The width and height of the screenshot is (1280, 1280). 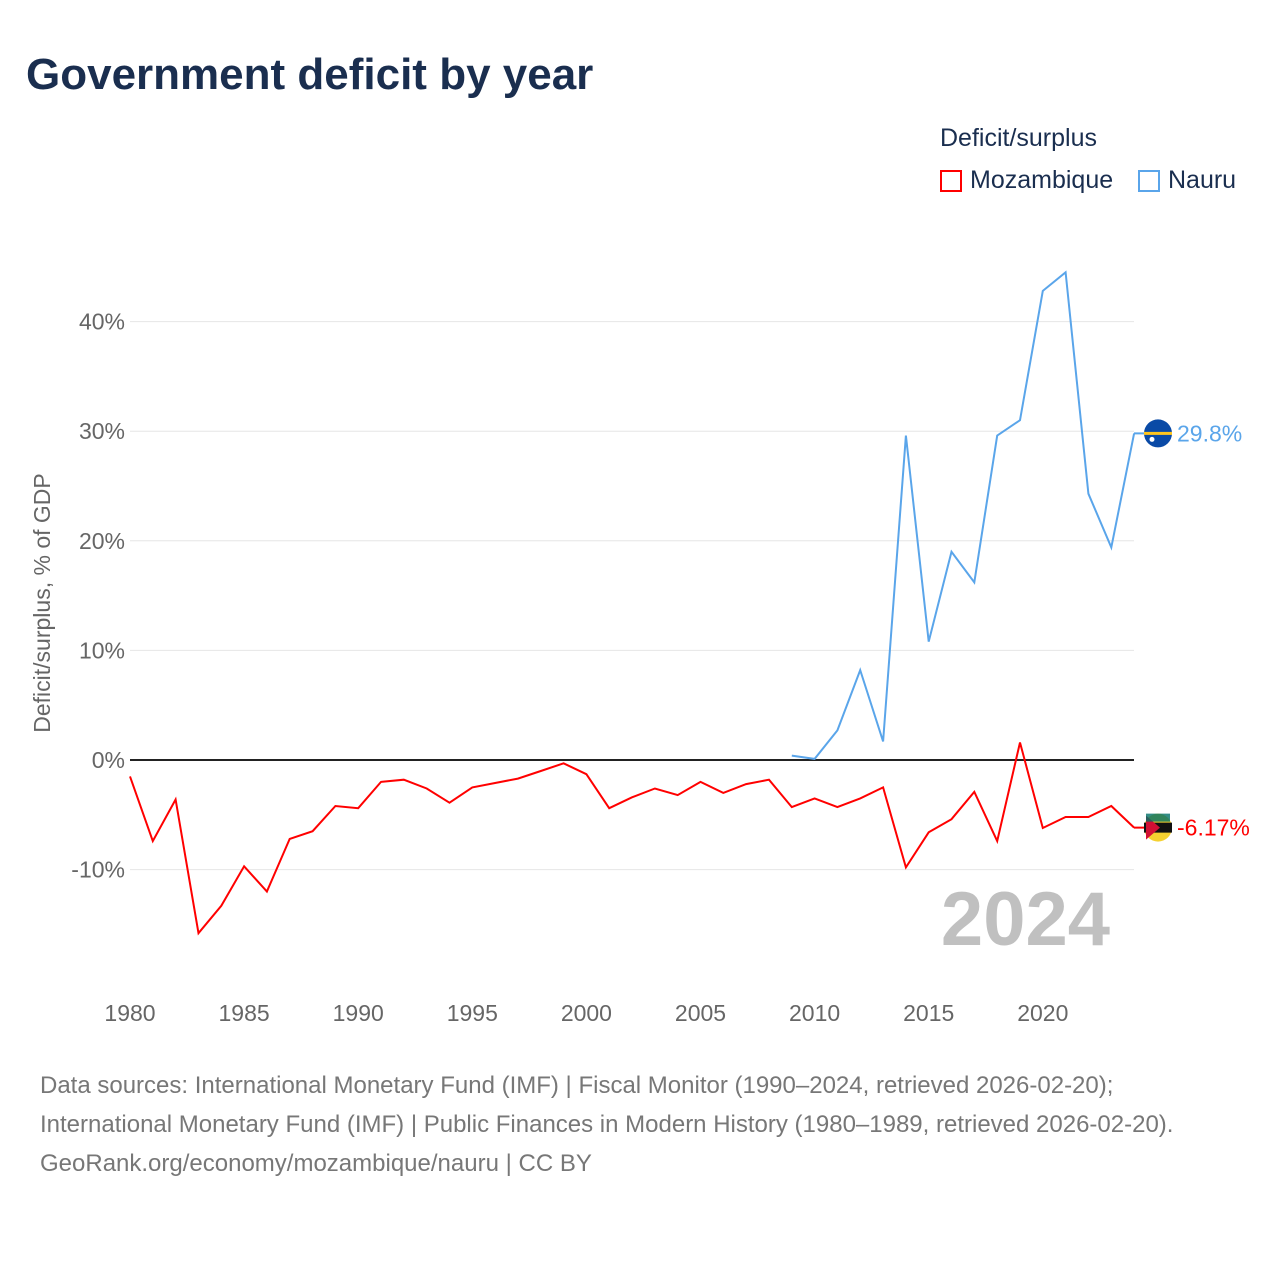 I want to click on y-tick-label: 10%, so click(x=102, y=650).